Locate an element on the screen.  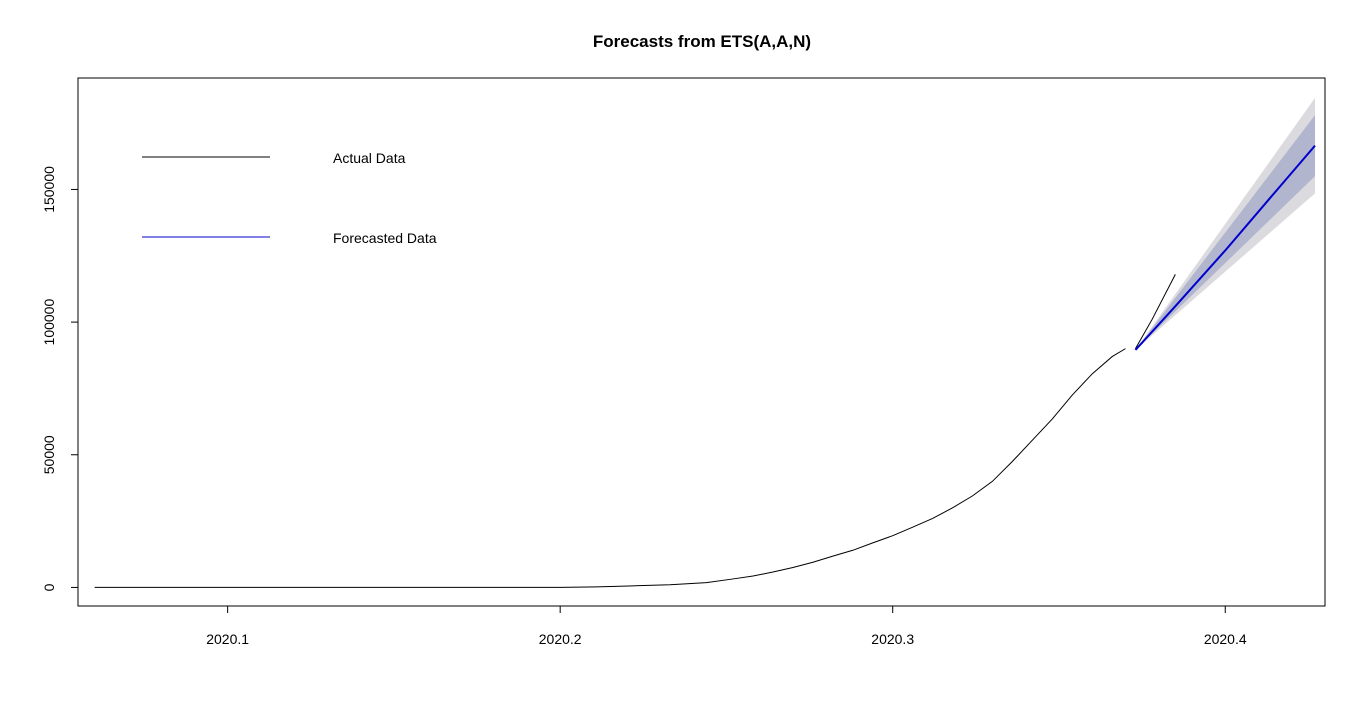
chart-title: Forecasts from ETS(A,A,N) is located at coordinates (702, 41).